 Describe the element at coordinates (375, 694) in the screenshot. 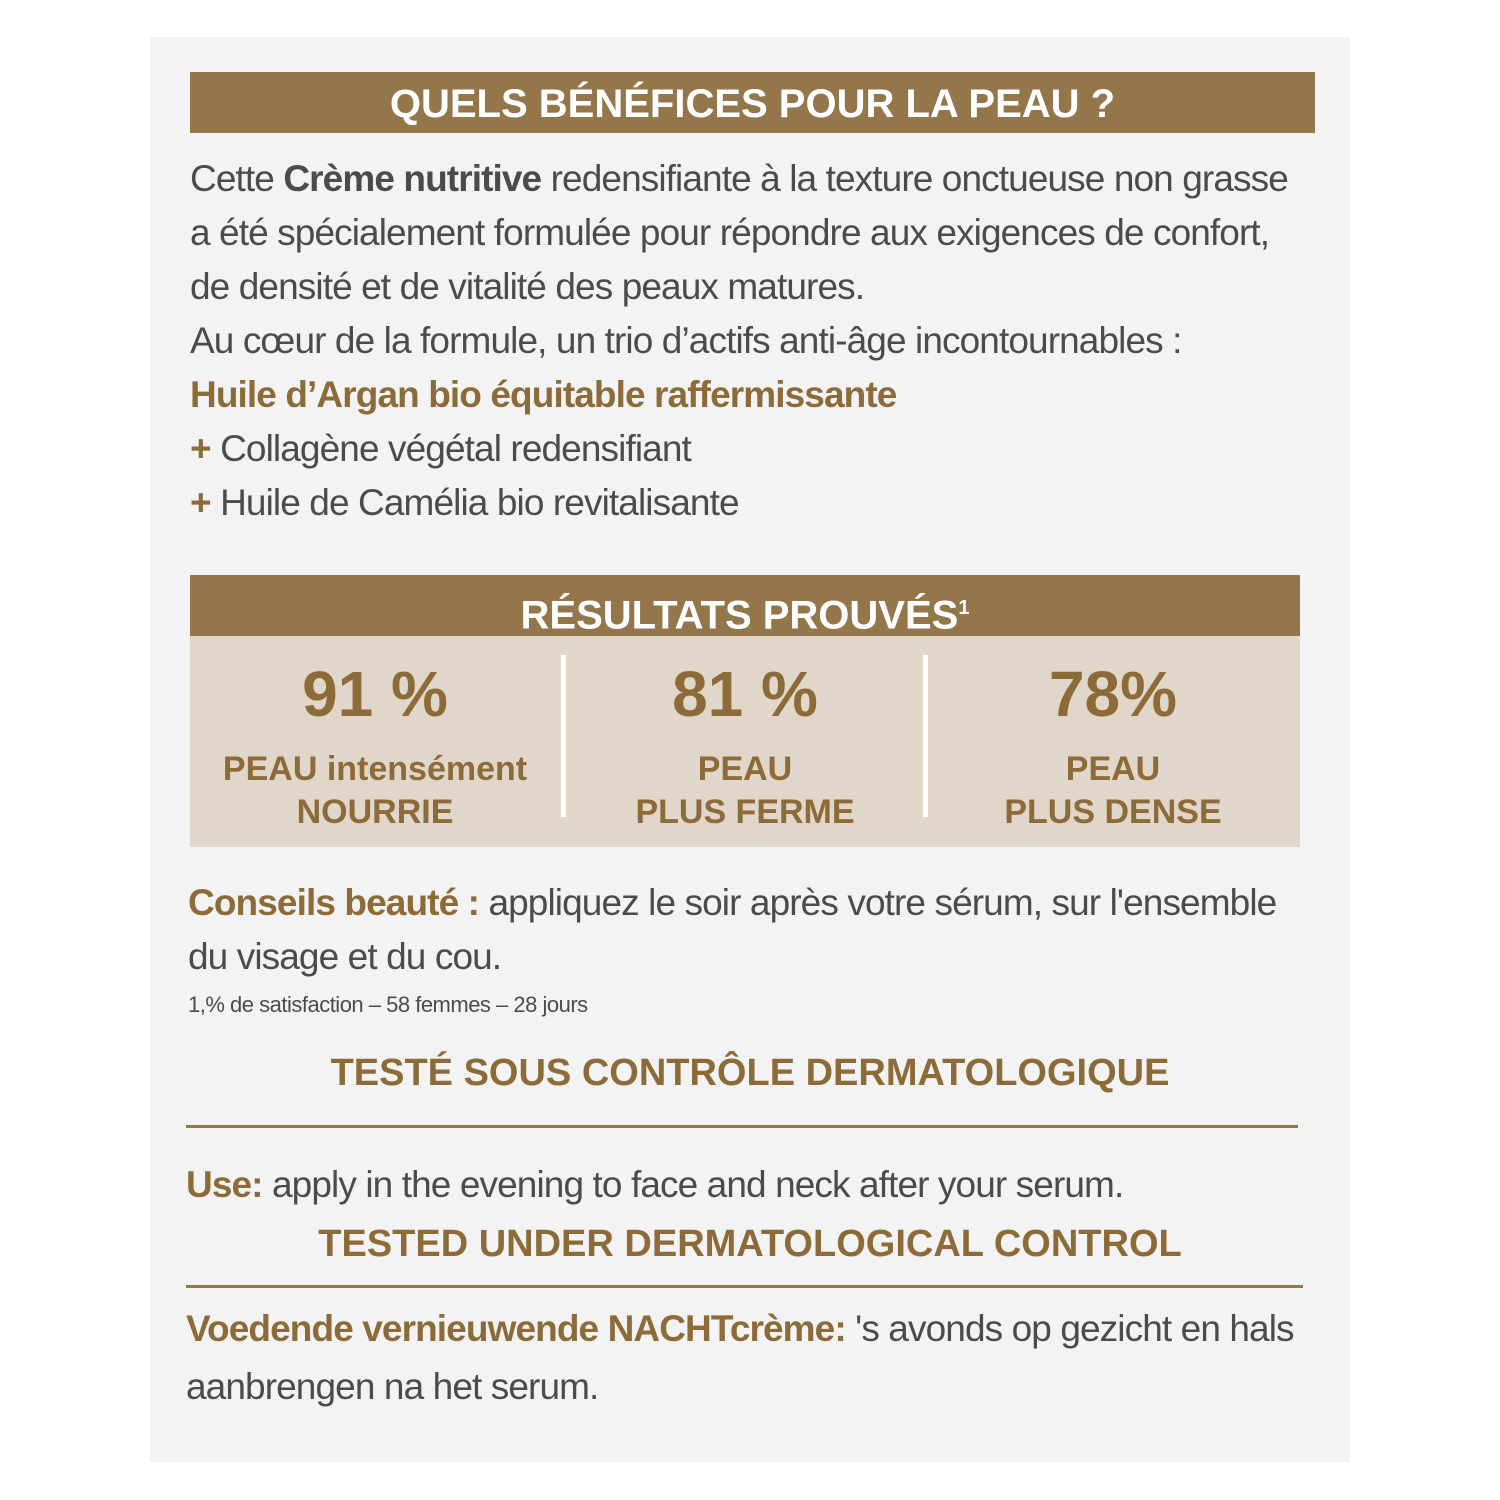

I see `stat-value: 91 %` at that location.